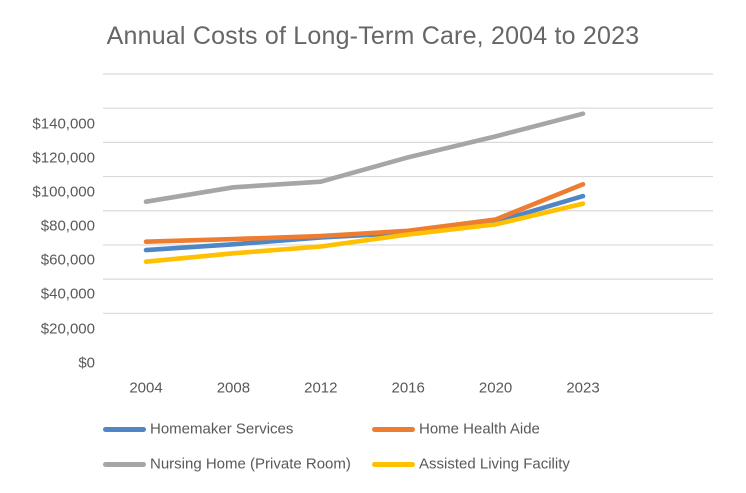  What do you see at coordinates (494, 463) in the screenshot?
I see `legend-label: Assisted Living Facility` at bounding box center [494, 463].